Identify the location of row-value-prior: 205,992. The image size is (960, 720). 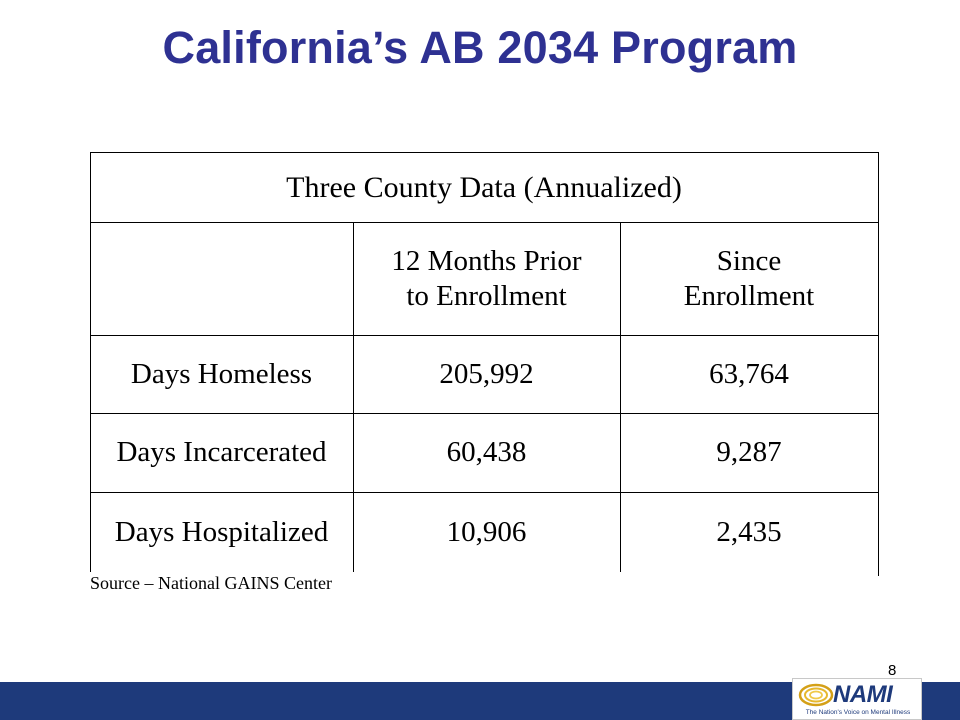
(486, 373).